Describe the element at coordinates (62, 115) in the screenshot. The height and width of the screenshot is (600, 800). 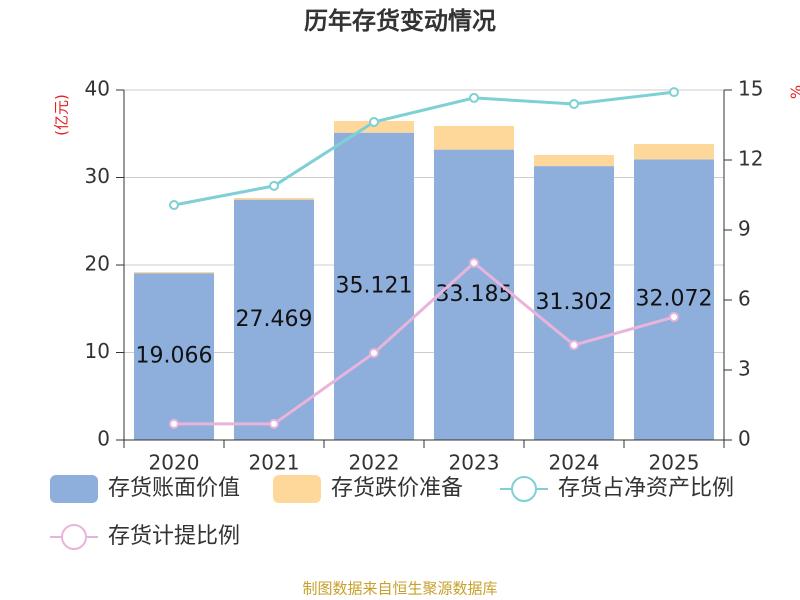
I see `y-axis-label: (亿元)` at that location.